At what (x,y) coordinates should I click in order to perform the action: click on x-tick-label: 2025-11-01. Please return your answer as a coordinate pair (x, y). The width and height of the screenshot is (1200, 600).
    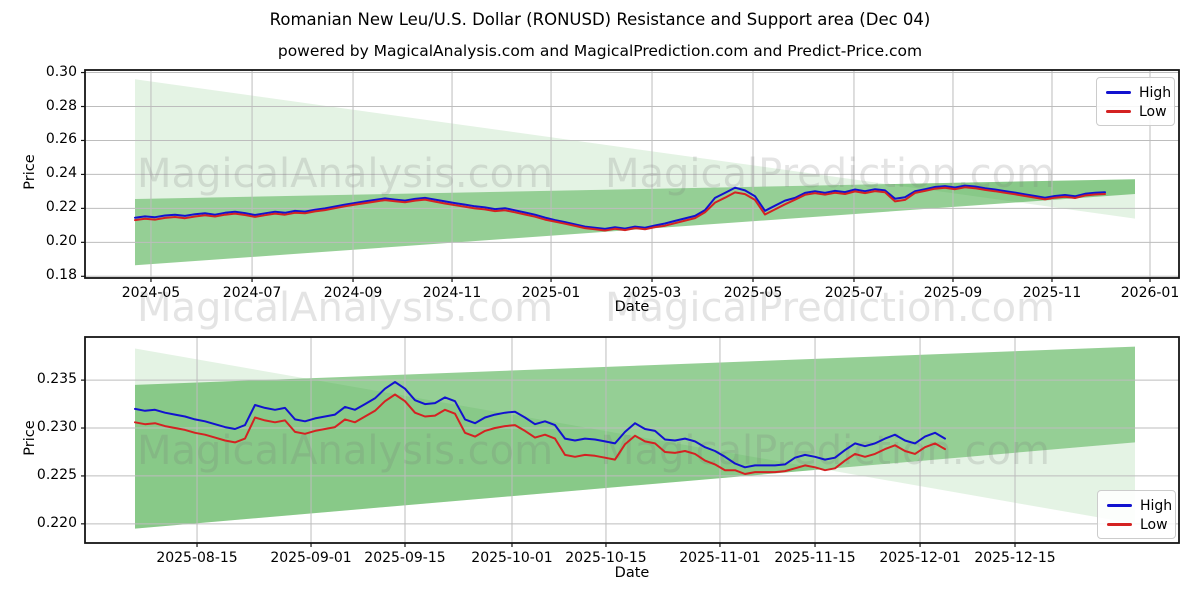
    Looking at the image, I should click on (720, 558).